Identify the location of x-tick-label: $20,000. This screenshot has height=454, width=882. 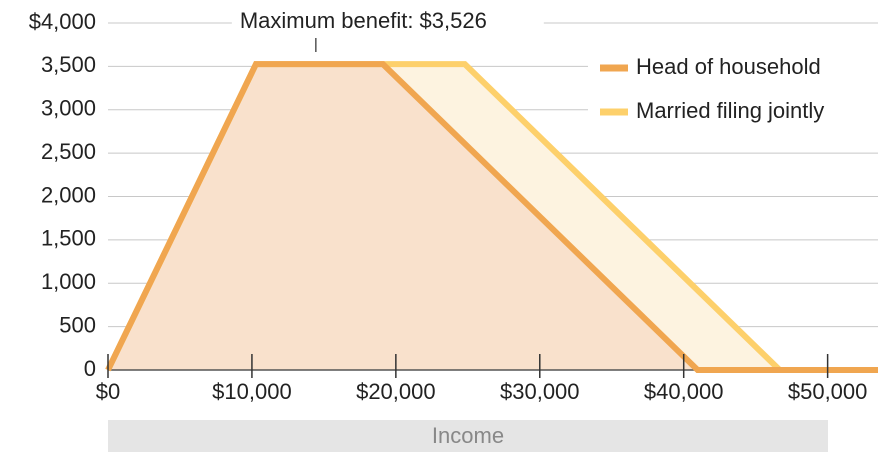
(396, 391).